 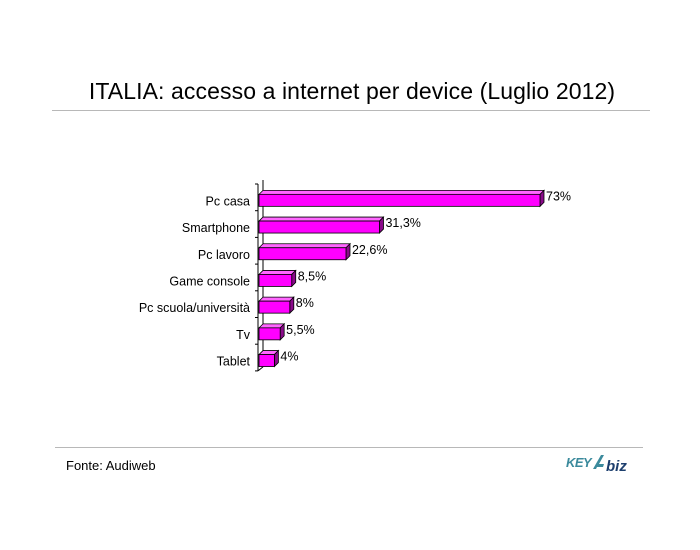 I want to click on value-label: 31,3%, so click(x=402, y=223).